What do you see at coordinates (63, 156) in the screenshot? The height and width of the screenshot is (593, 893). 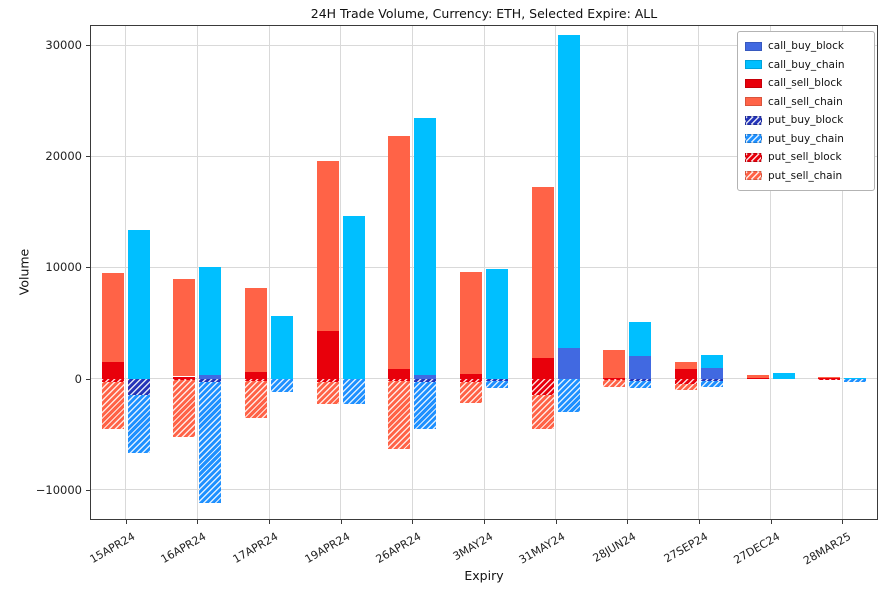 I see `y-tick-label: 20000` at bounding box center [63, 156].